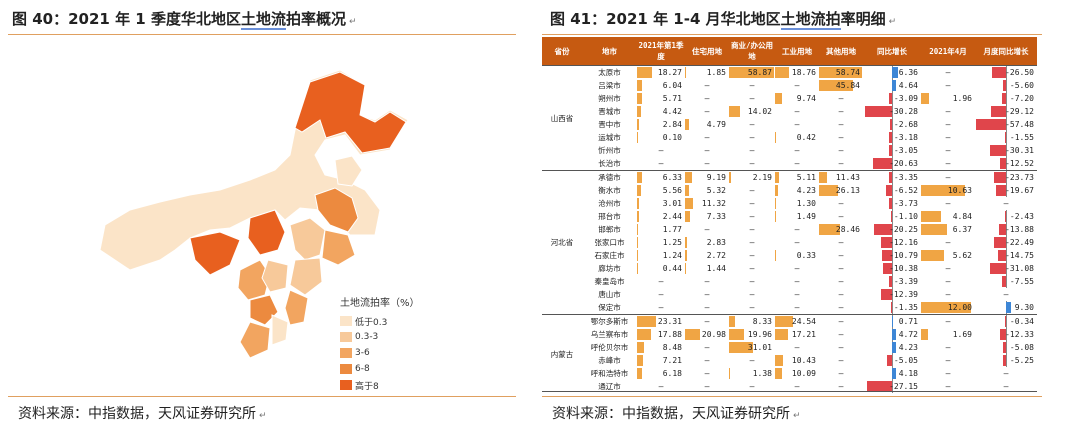 The height and width of the screenshot is (430, 1080). What do you see at coordinates (1006, 347) in the screenshot?
I see `table-cell: -5.08` at bounding box center [1006, 347].